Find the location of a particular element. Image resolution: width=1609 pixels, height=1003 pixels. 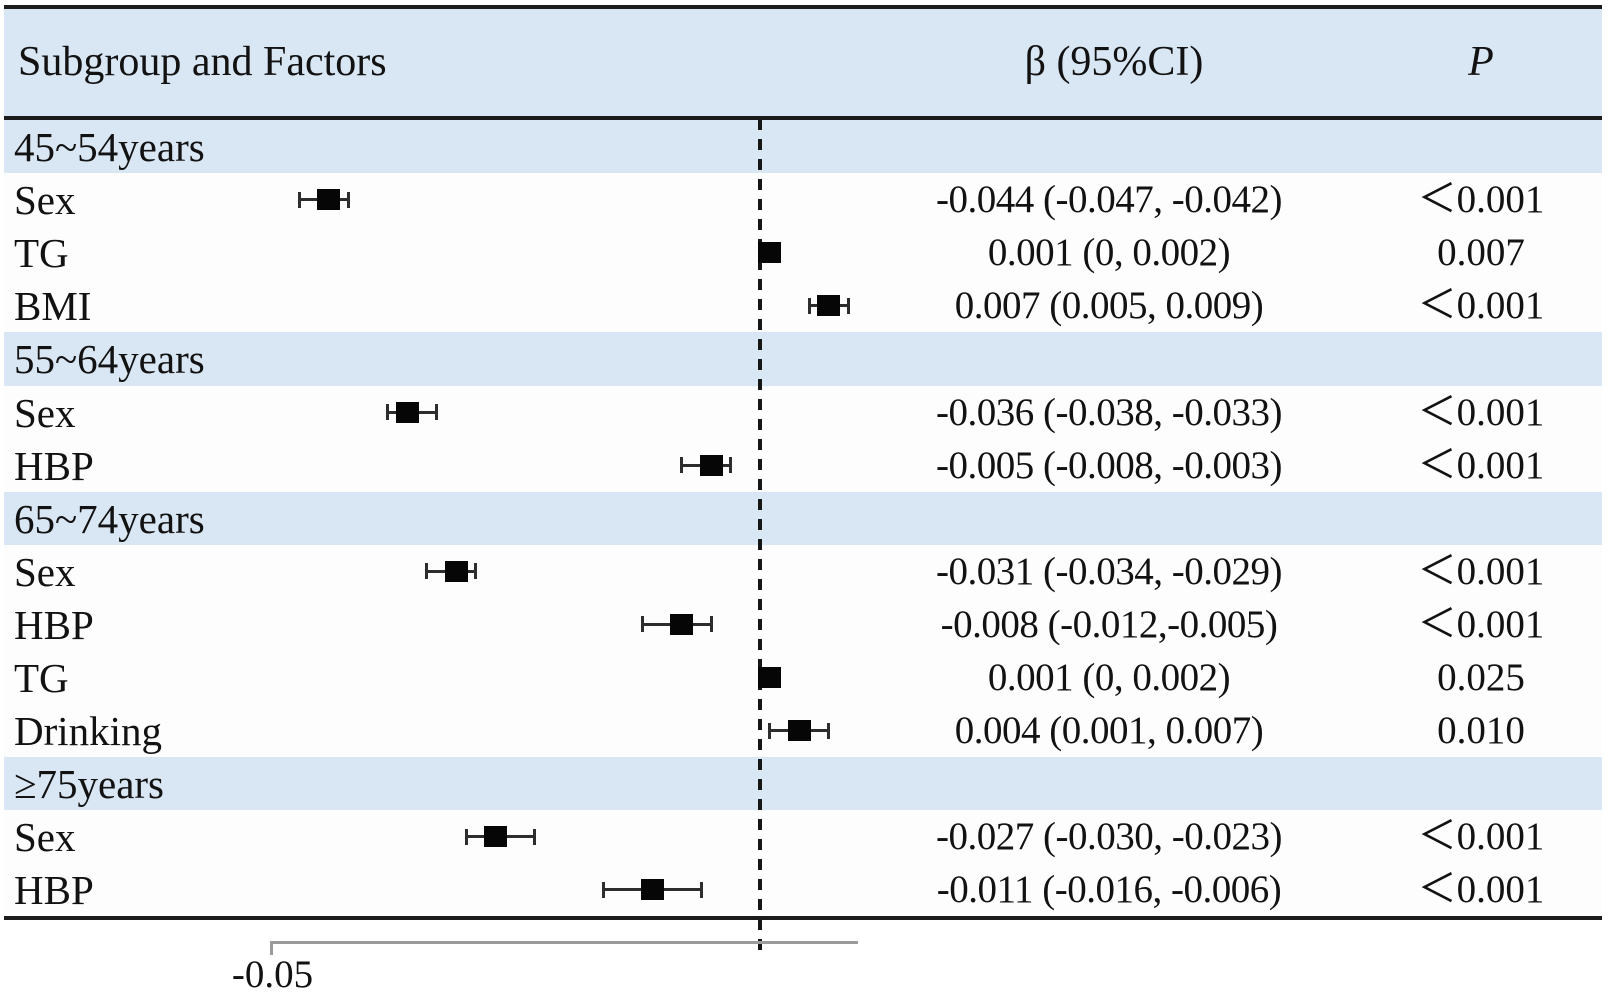

beta-ci-value: -0.031 (-0.034, -0.029) is located at coordinates (1109, 571).